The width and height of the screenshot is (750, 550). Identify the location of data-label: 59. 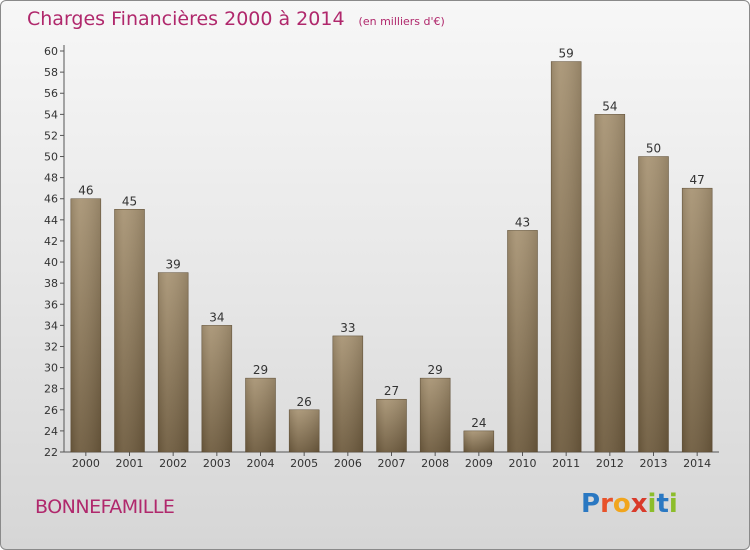
(566, 54).